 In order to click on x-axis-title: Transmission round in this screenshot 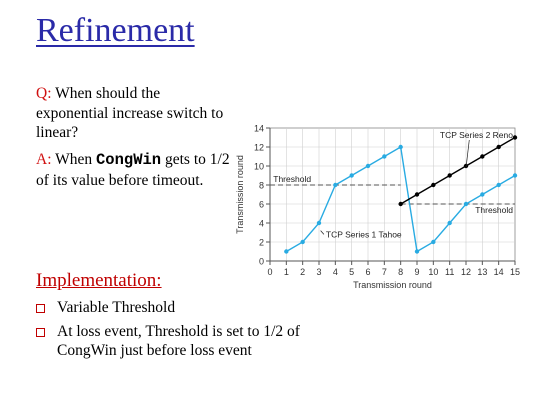, I will do `click(392, 285)`.